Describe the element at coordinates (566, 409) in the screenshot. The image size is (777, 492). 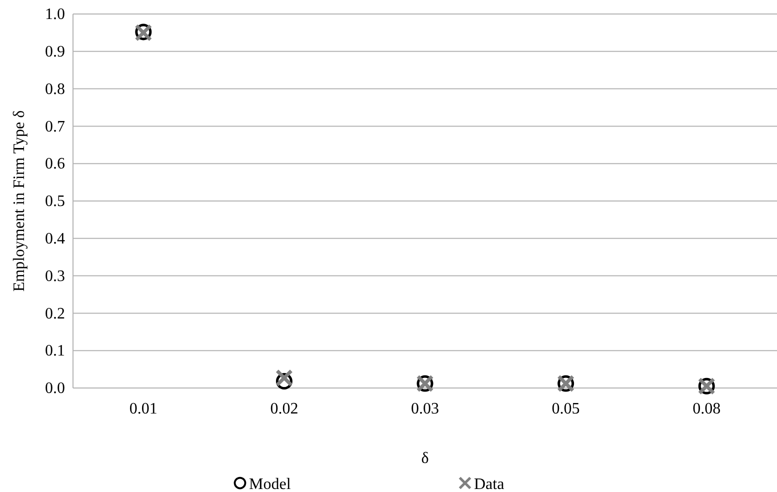
I see `x-tick-label: 0.05` at that location.